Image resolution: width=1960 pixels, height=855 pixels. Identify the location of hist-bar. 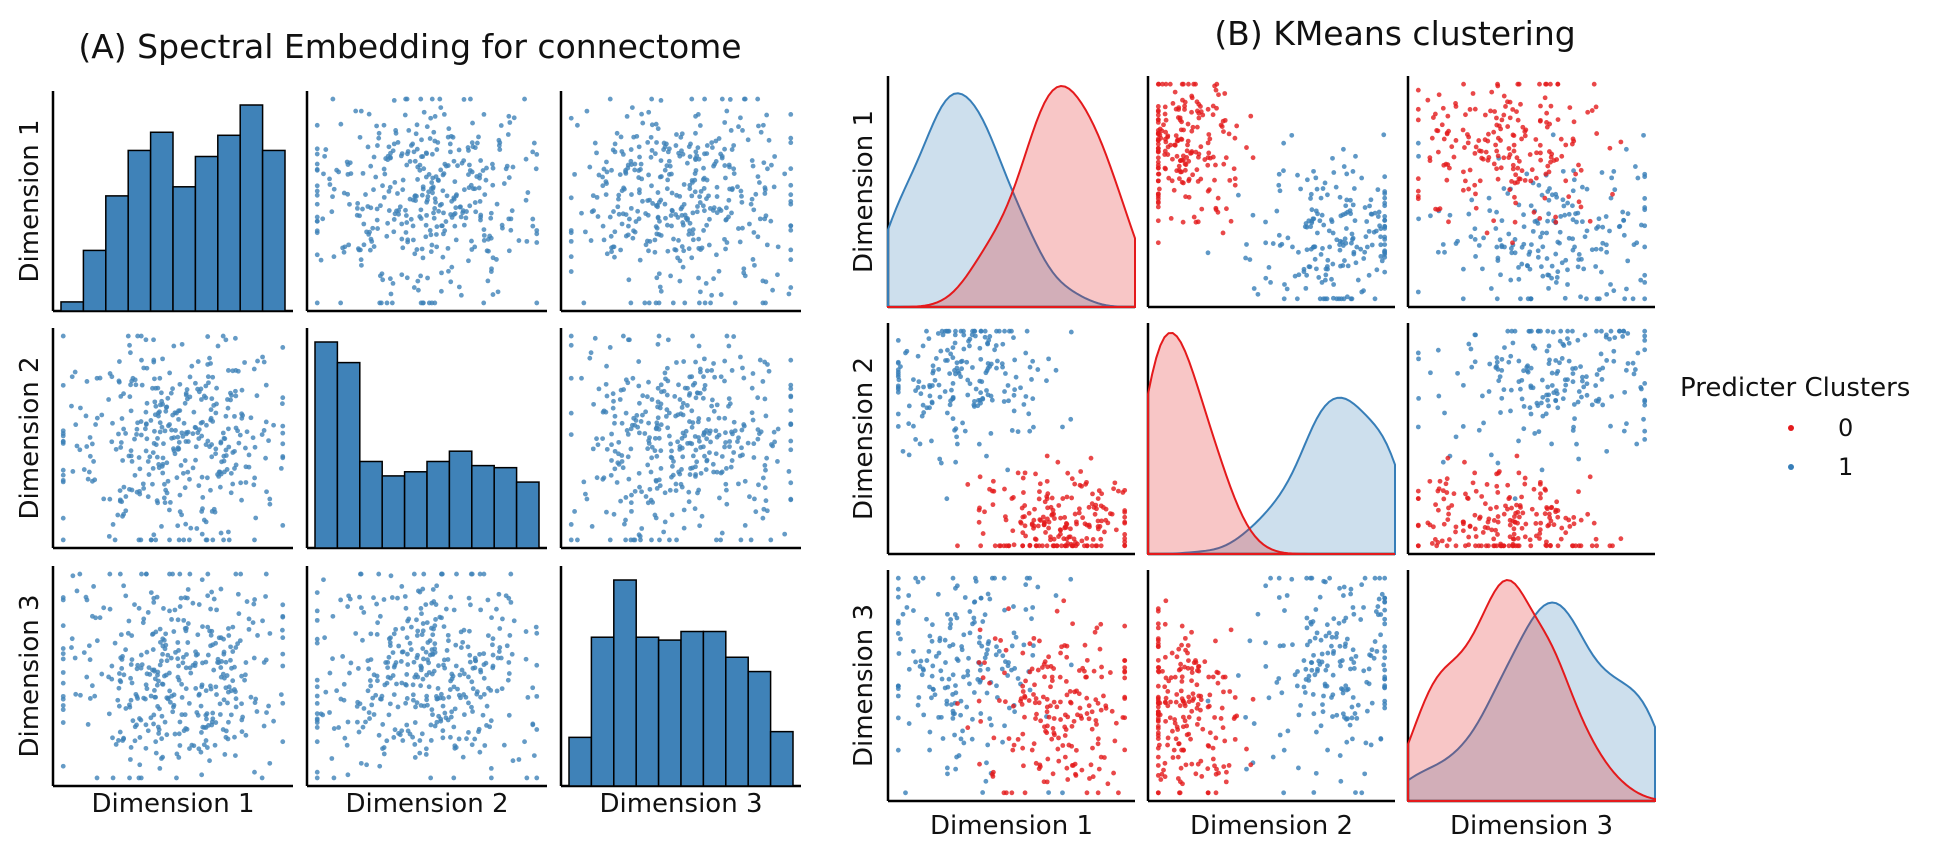
(72, 306).